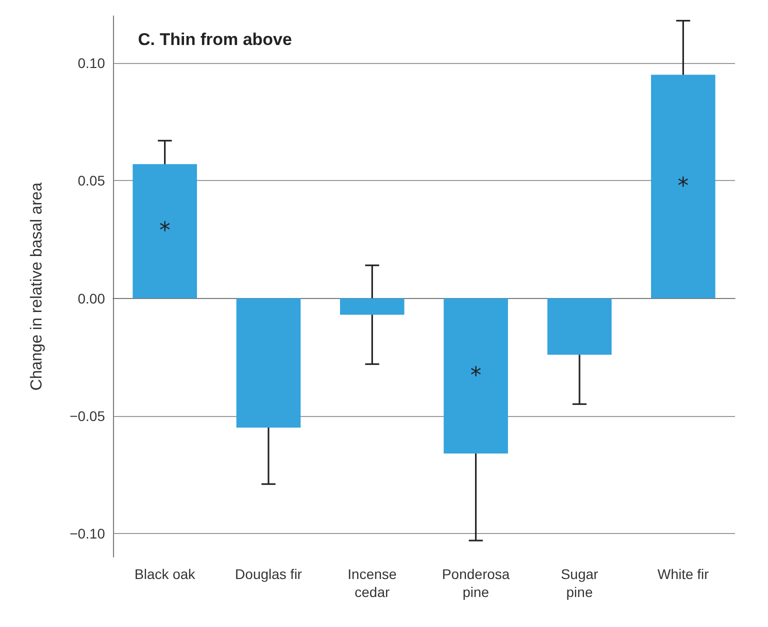 This screenshot has width=768, height=627. Describe the element at coordinates (92, 63) in the screenshot. I see `y-tick-label: 0.10` at that location.